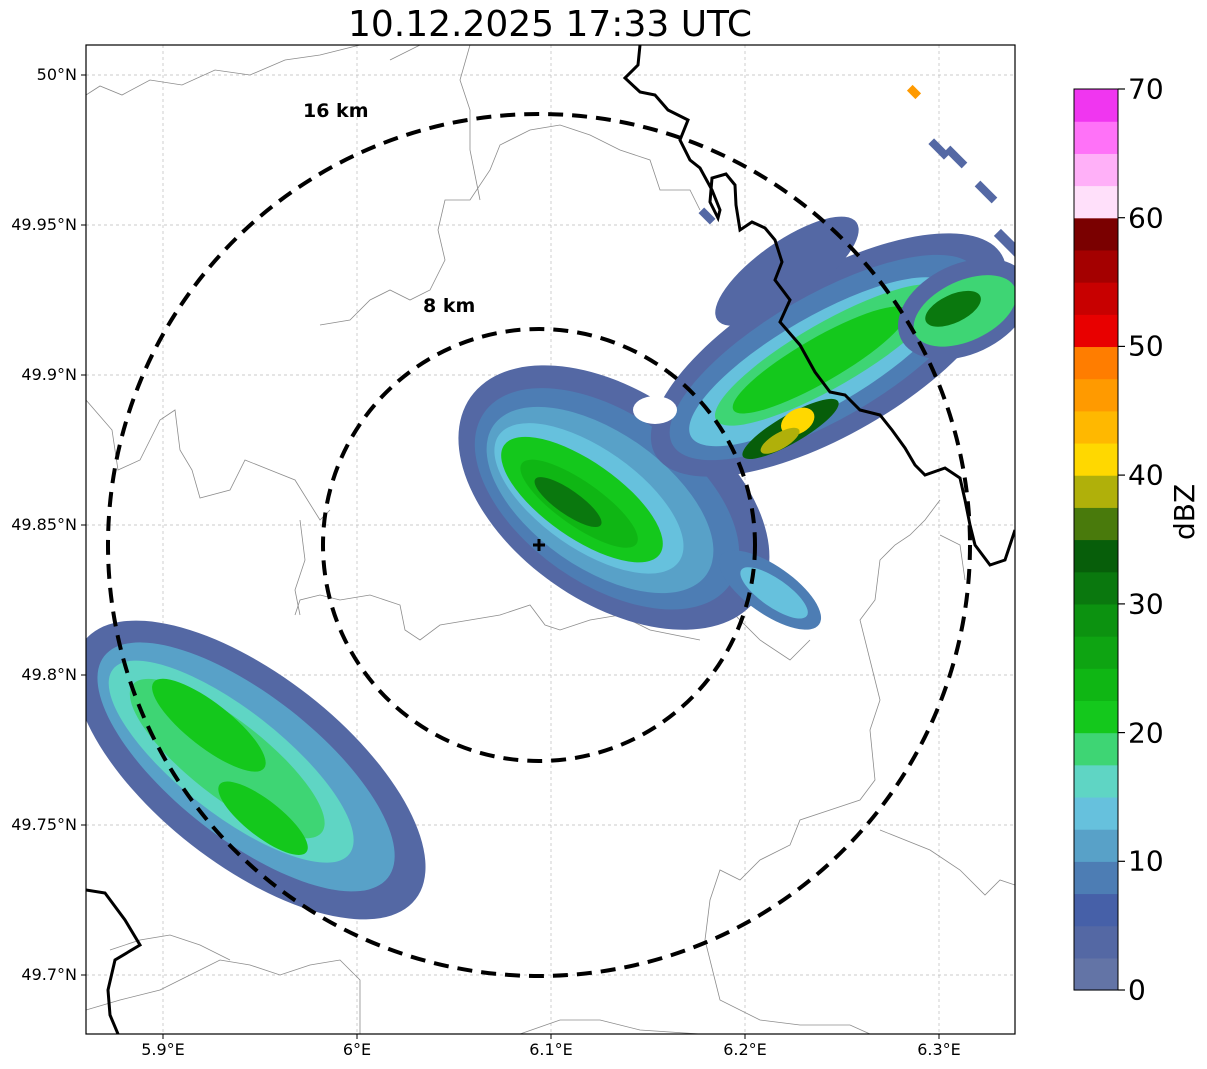 The image size is (1207, 1069). What do you see at coordinates (44, 224) in the screenshot?
I see `lat-tick-label: 49.95°N` at bounding box center [44, 224].